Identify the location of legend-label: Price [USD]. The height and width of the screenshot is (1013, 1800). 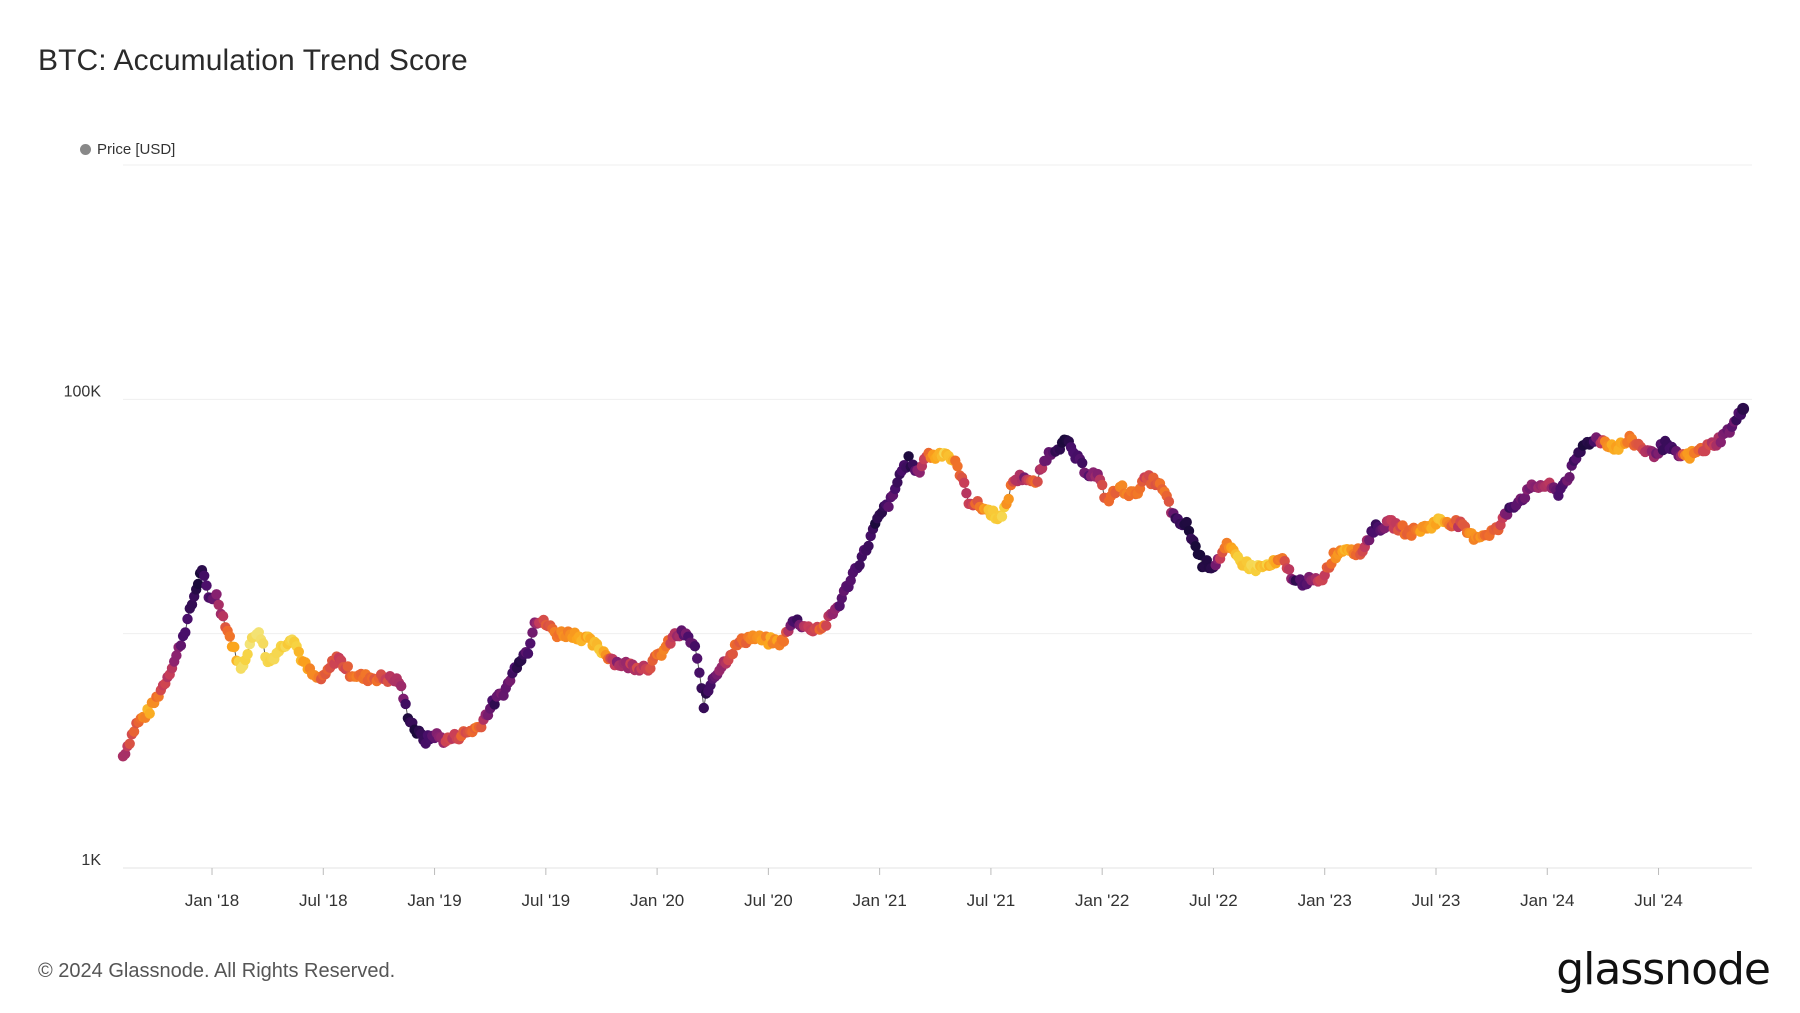
(136, 149).